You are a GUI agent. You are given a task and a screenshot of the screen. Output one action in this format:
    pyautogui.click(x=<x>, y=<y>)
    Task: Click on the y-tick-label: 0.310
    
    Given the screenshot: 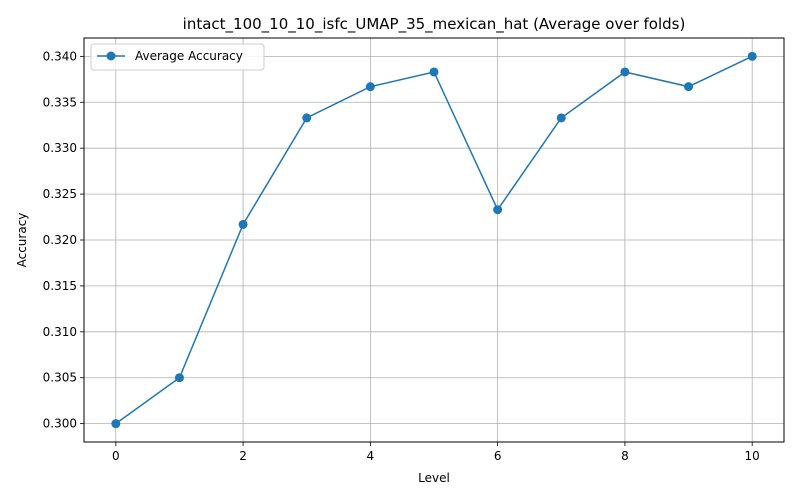 What is the action you would take?
    pyautogui.click(x=60, y=332)
    